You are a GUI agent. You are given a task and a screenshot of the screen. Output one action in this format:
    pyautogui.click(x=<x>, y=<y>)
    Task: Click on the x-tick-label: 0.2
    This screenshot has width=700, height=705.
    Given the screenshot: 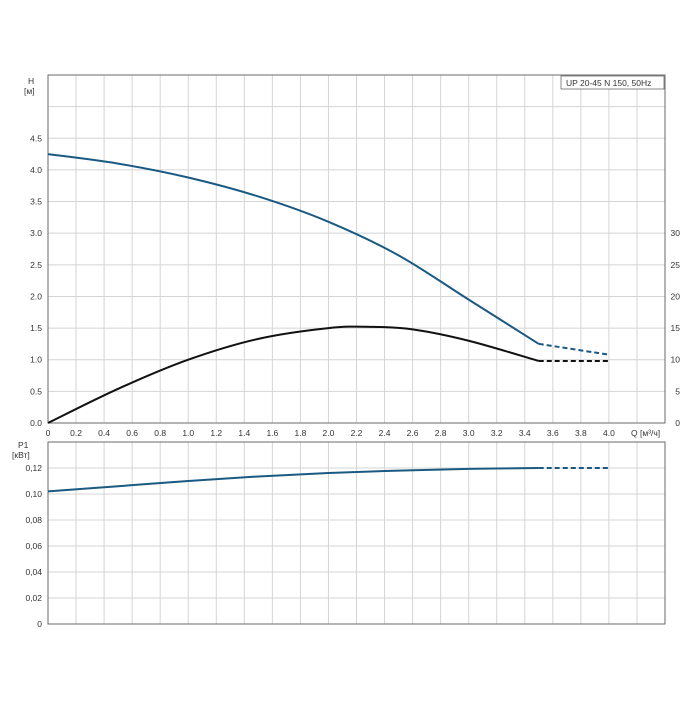 What is the action you would take?
    pyautogui.click(x=76, y=433)
    